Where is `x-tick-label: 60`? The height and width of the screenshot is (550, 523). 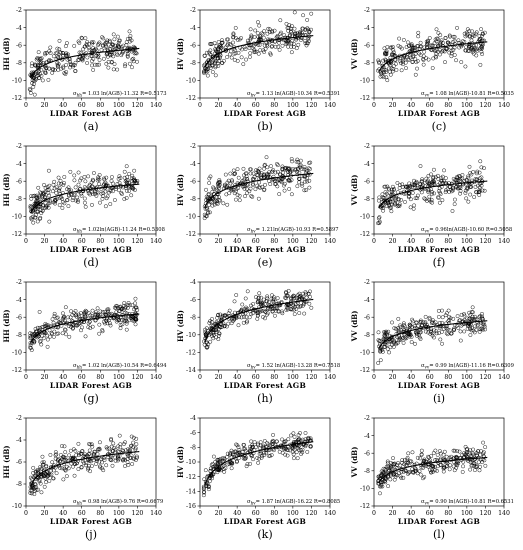 x-tick-label: 60 is located at coordinates (256, 377).